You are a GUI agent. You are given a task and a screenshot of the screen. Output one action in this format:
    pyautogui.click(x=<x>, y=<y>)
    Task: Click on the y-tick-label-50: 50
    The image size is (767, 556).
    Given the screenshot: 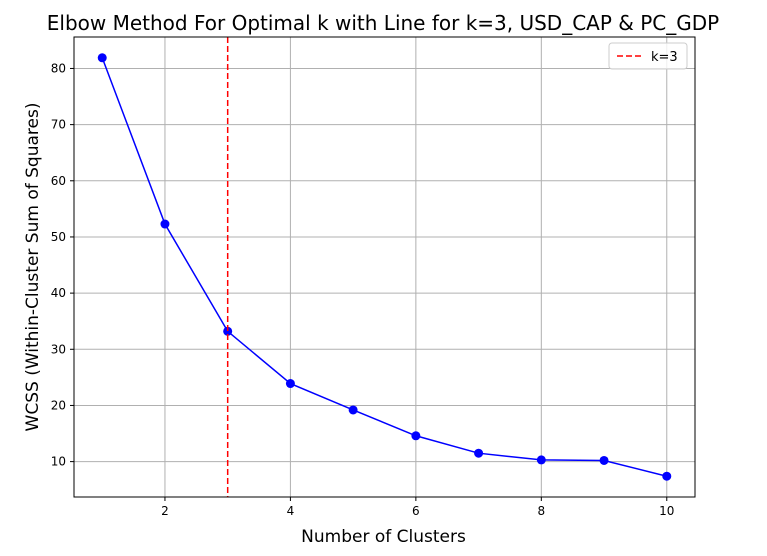 What is the action you would take?
    pyautogui.click(x=58, y=237)
    